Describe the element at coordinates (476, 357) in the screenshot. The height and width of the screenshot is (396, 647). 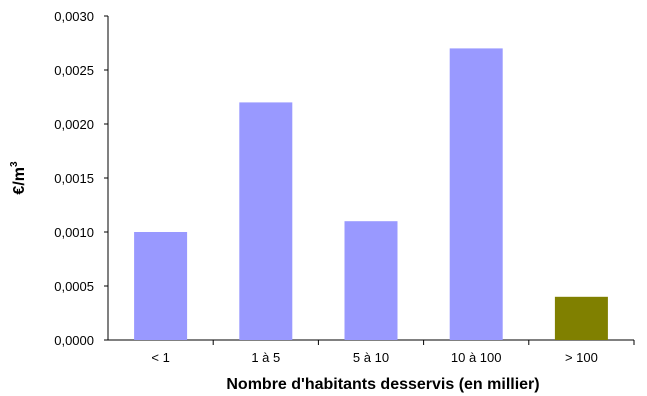
I see `x-tick-label: 10 à 100` at that location.